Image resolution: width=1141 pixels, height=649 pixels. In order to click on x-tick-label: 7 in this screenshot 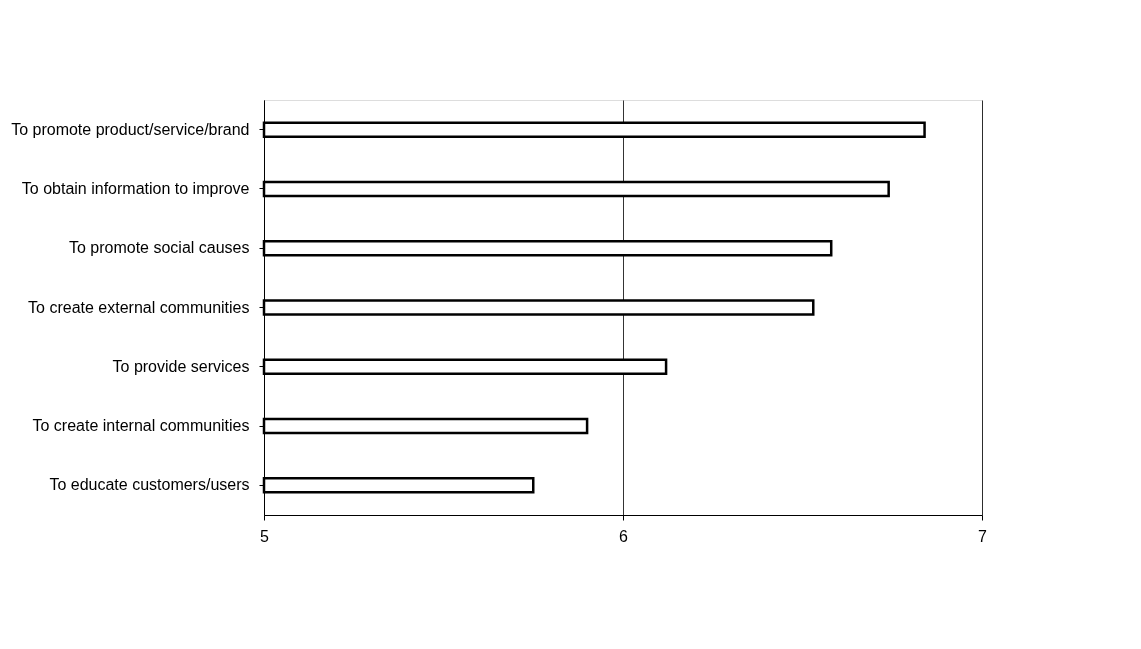, I will do `click(983, 536)`.